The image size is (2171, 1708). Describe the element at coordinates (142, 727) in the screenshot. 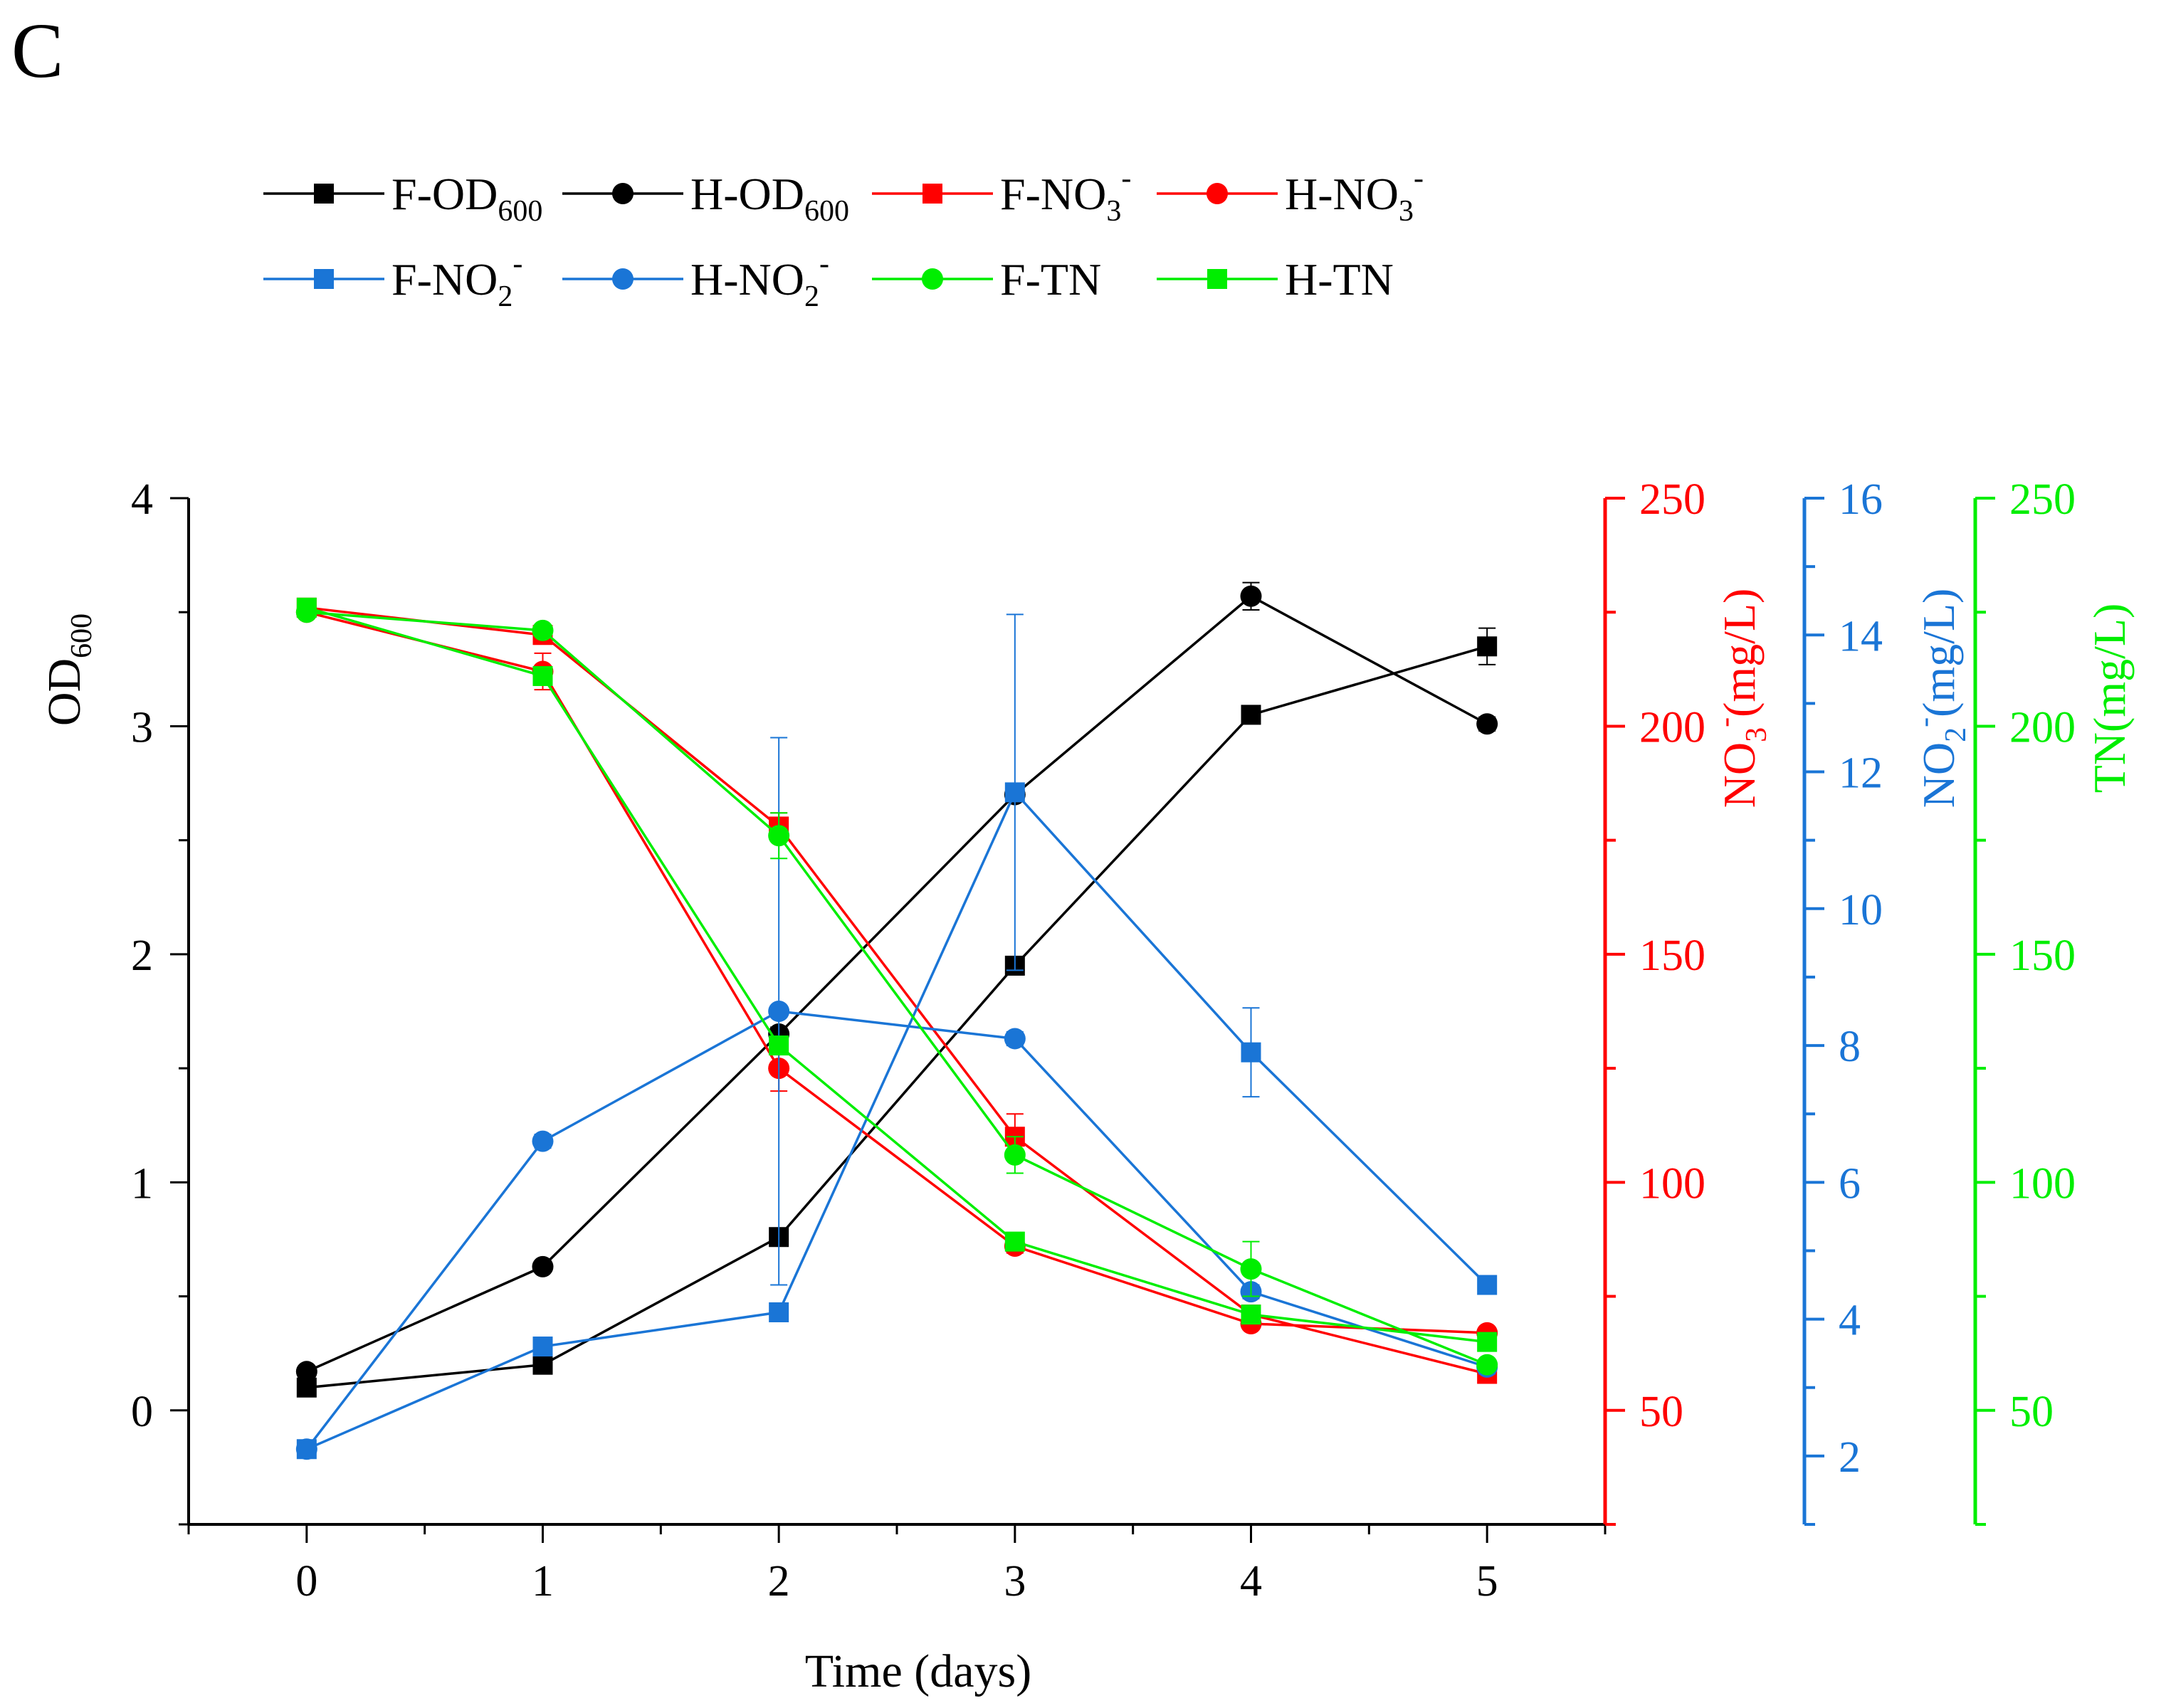

I see `y-tick-label-od: 3` at that location.